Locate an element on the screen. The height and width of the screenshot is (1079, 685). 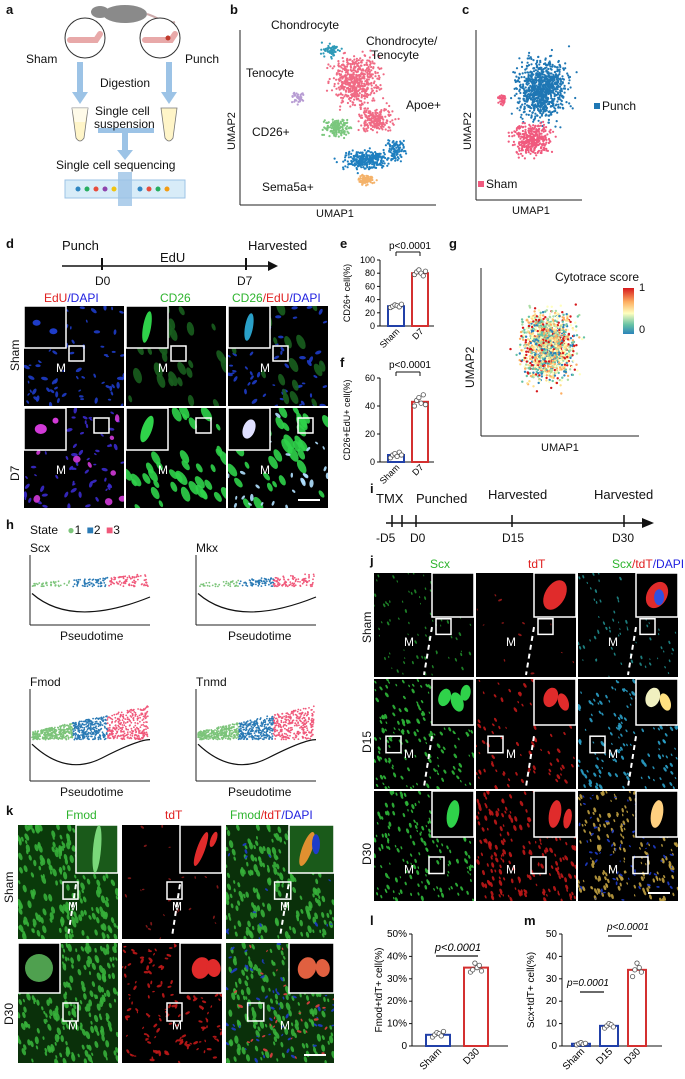
y-tick-label: 50% is located at coordinates (397, 934).